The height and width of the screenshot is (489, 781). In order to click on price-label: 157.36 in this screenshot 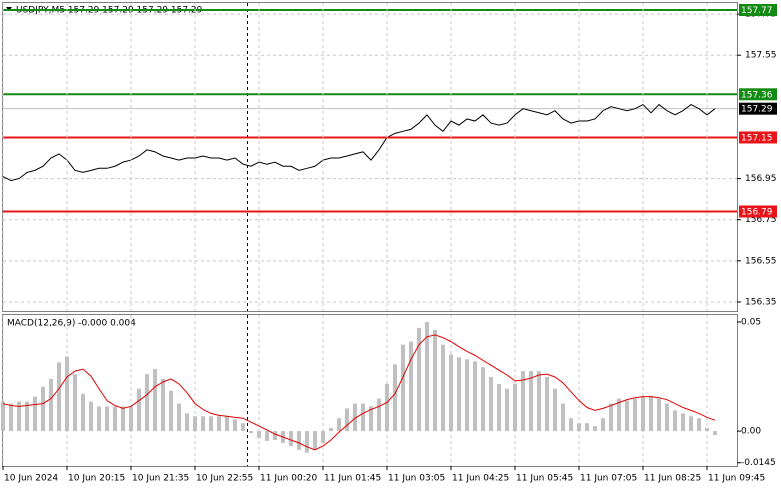, I will do `click(757, 95)`.